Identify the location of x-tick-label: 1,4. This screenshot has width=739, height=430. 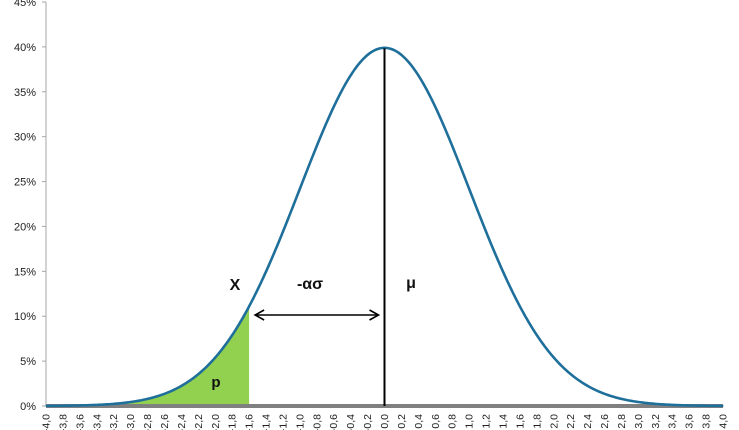
(503, 421).